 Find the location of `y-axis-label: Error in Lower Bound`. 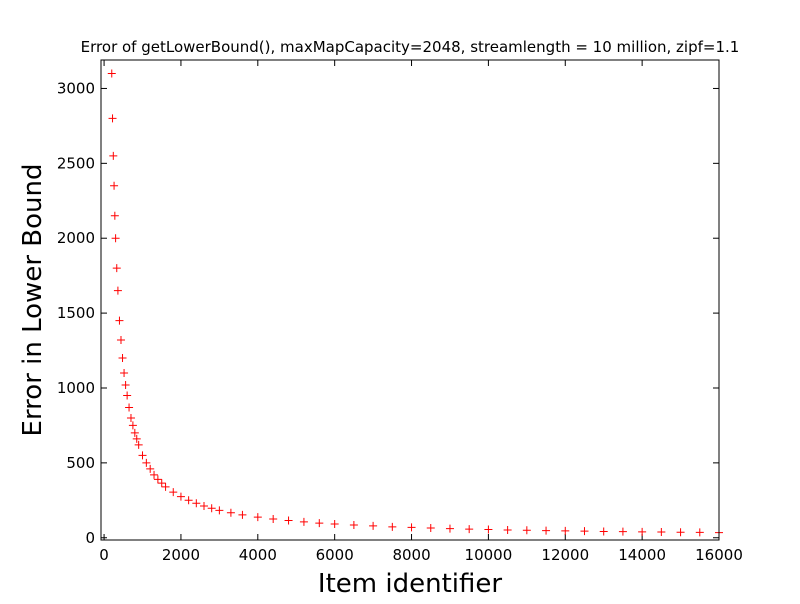

y-axis-label: Error in Lower Bound is located at coordinates (33, 300).